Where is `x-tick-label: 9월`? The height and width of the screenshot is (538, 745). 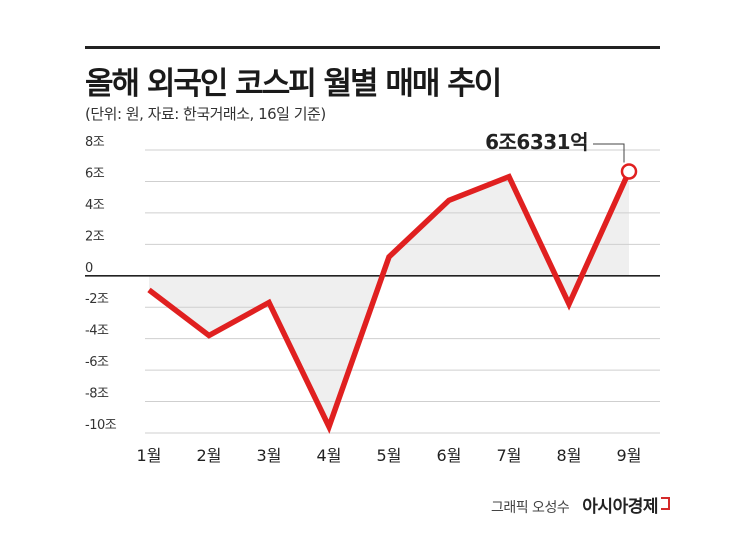 x-tick-label: 9월 is located at coordinates (629, 455).